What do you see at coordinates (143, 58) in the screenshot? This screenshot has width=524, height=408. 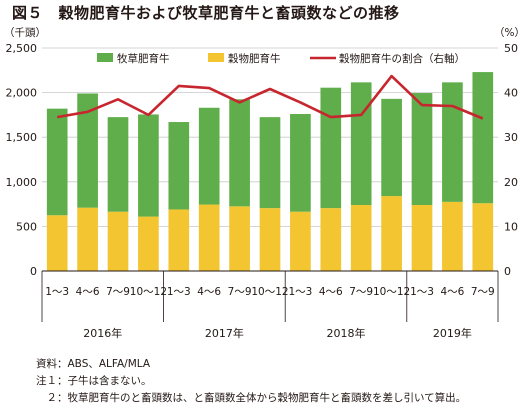 I see `legend-label-grass-fed: 牧草肥育牛` at bounding box center [143, 58].